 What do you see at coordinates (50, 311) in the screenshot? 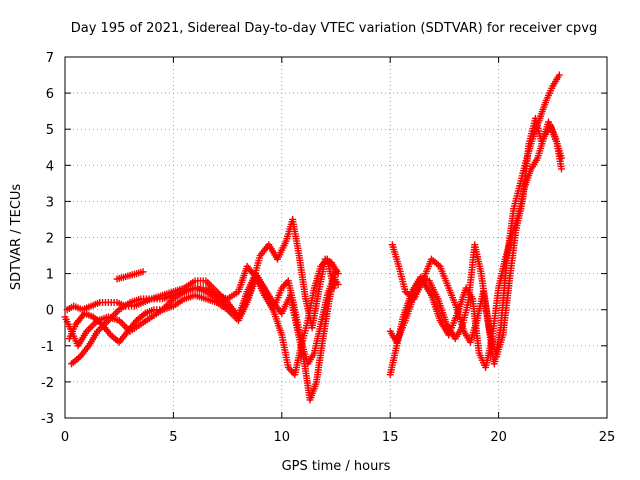
I see `y-tick-label: 0` at bounding box center [50, 311].